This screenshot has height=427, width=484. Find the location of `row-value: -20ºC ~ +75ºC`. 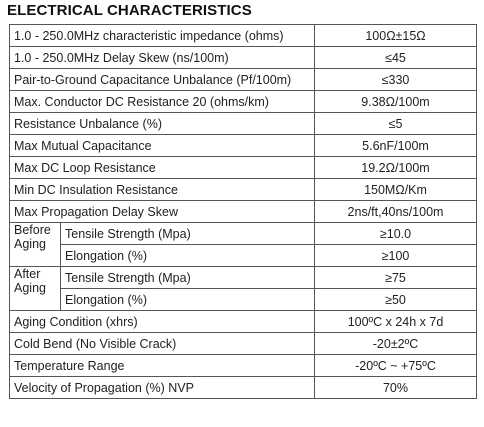

row-value: -20ºC ~ +75ºC is located at coordinates (395, 365).